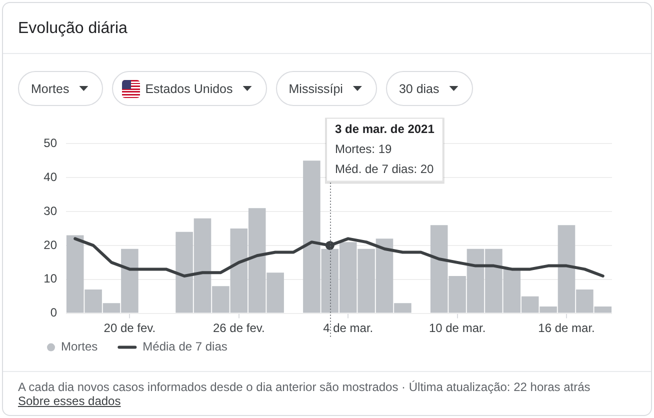 The width and height of the screenshot is (654, 418). I want to click on y-tick-label: 40, so click(51, 177).